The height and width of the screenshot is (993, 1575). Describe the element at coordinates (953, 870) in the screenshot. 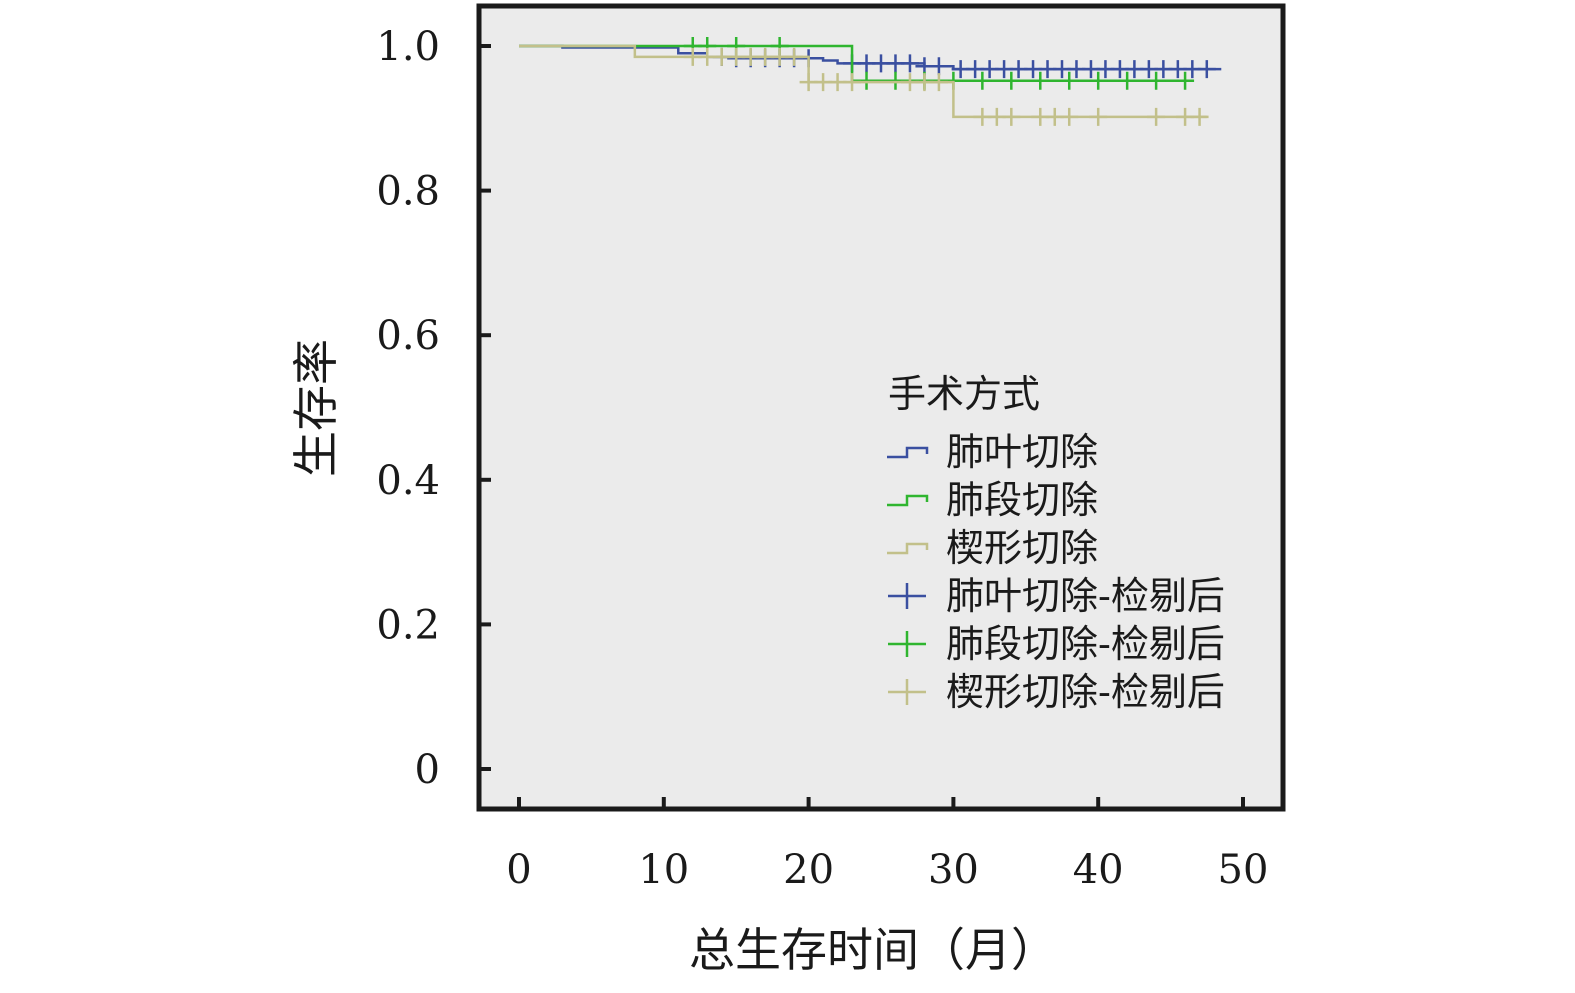

I see `x-tick-label: 30` at that location.